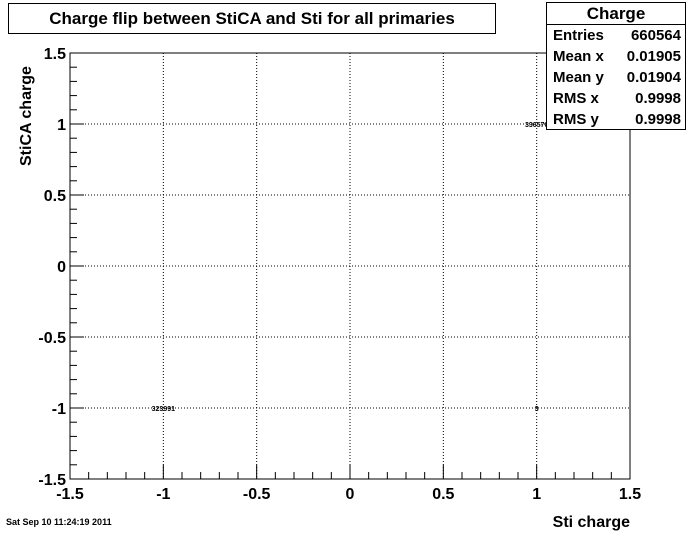 This screenshot has height=533, width=700. I want to click on y-tick-label: 1, so click(61, 125).